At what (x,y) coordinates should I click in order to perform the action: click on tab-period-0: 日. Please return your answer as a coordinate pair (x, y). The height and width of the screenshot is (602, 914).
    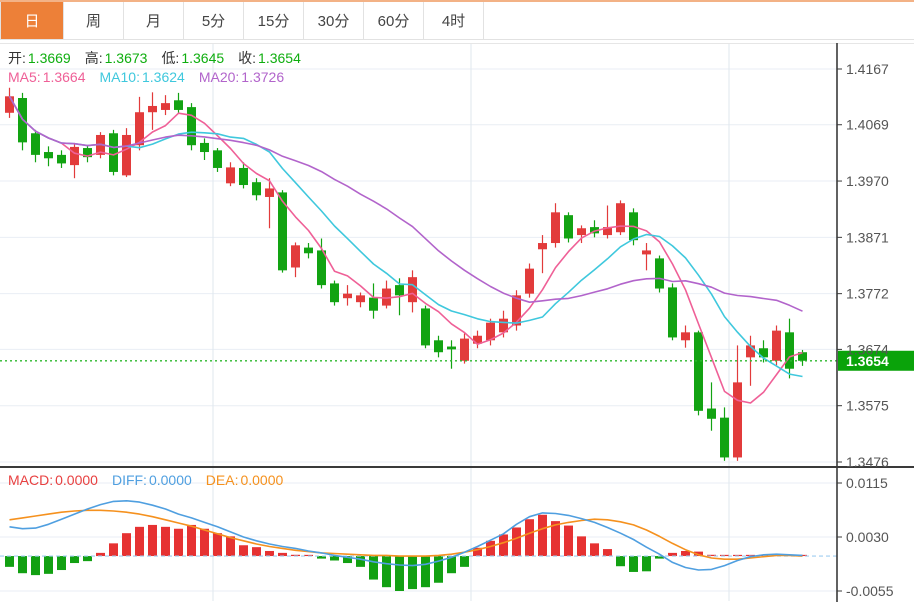
    Looking at the image, I should click on (32, 20).